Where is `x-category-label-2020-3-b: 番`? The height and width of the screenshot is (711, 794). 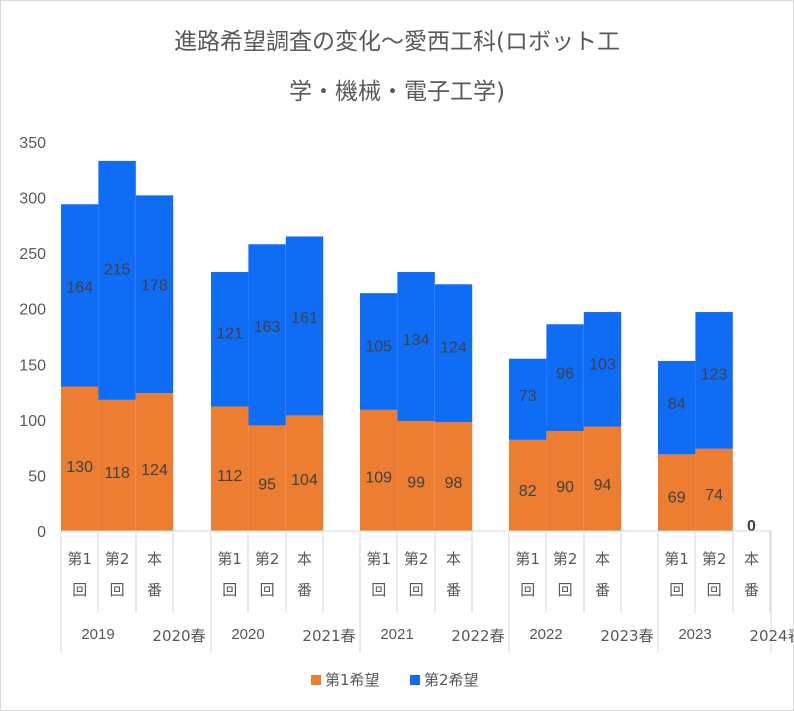 x-category-label-2020-3-b: 番 is located at coordinates (304, 590).